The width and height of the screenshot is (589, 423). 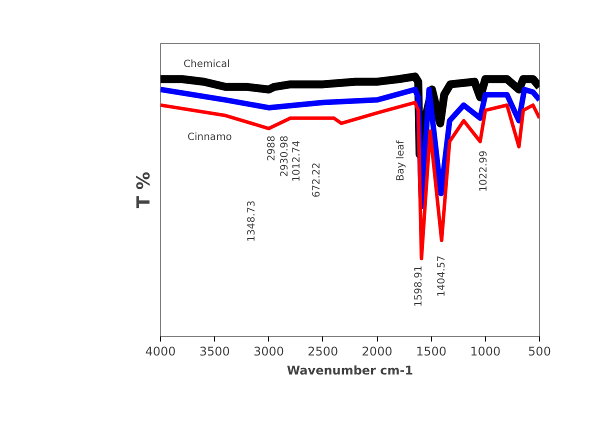 I want to click on annotation: 2988, so click(x=272, y=148).